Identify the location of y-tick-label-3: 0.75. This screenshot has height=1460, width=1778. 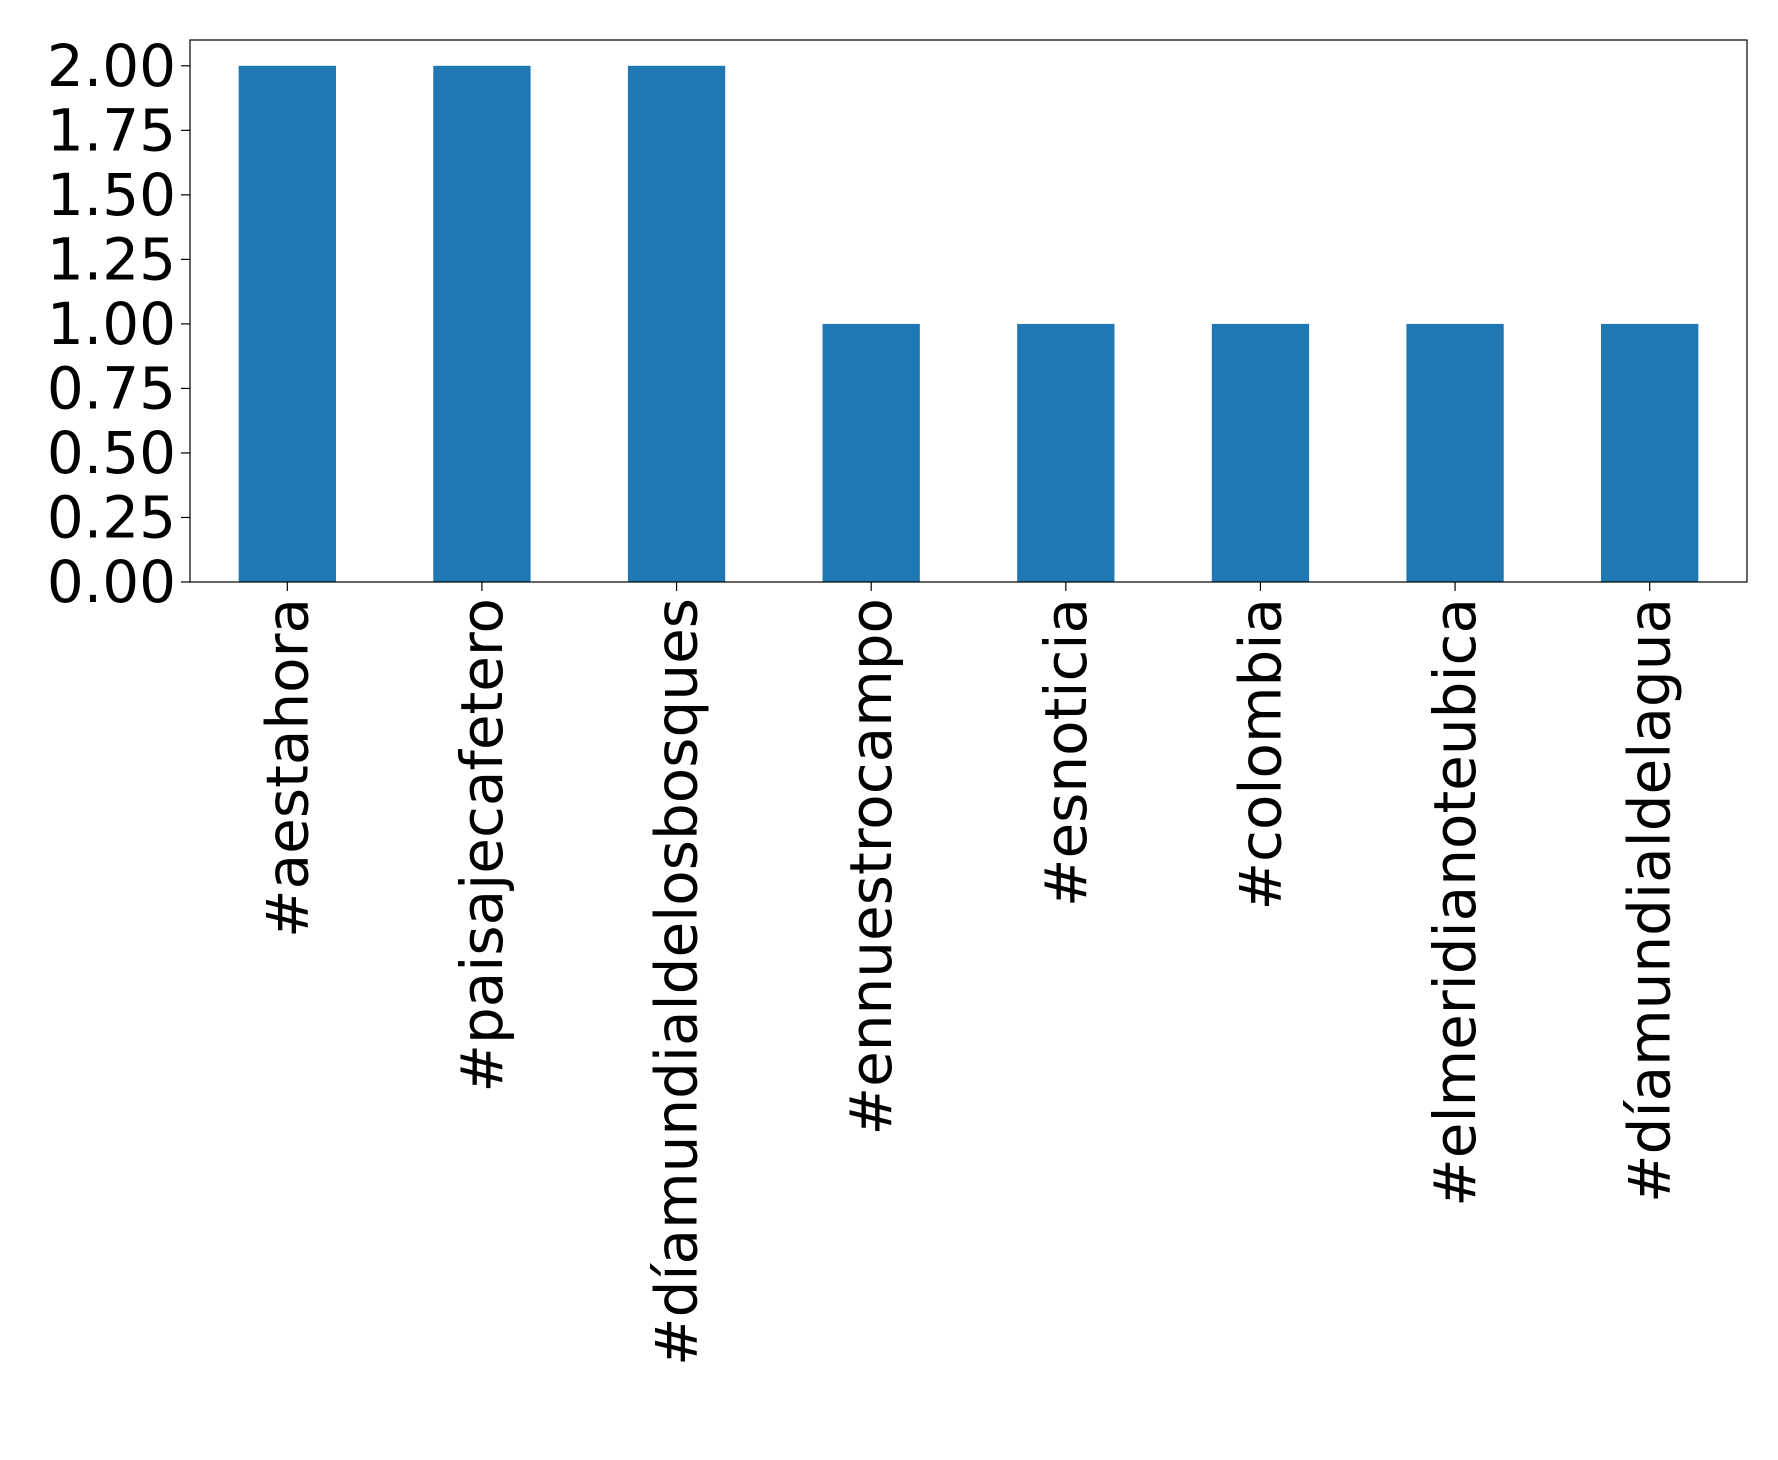
(111, 388).